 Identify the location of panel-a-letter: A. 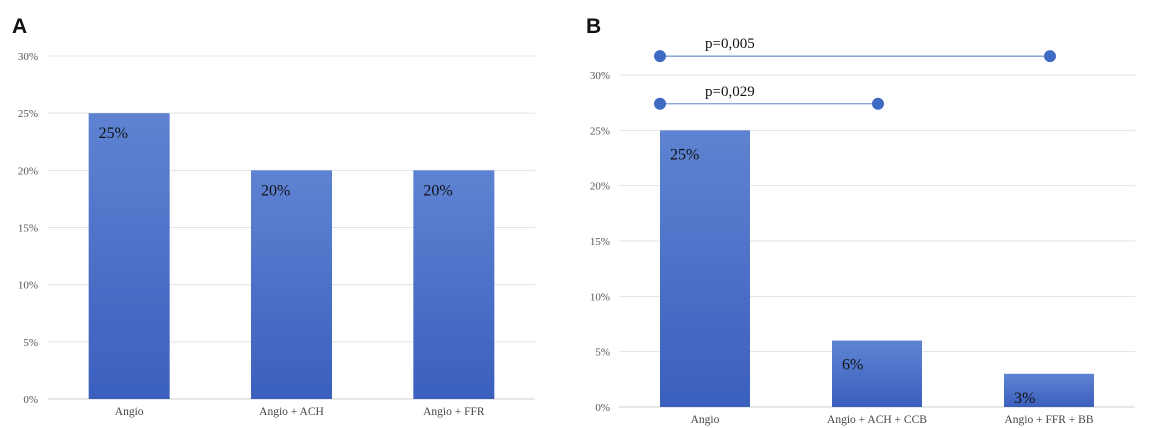
(19, 26).